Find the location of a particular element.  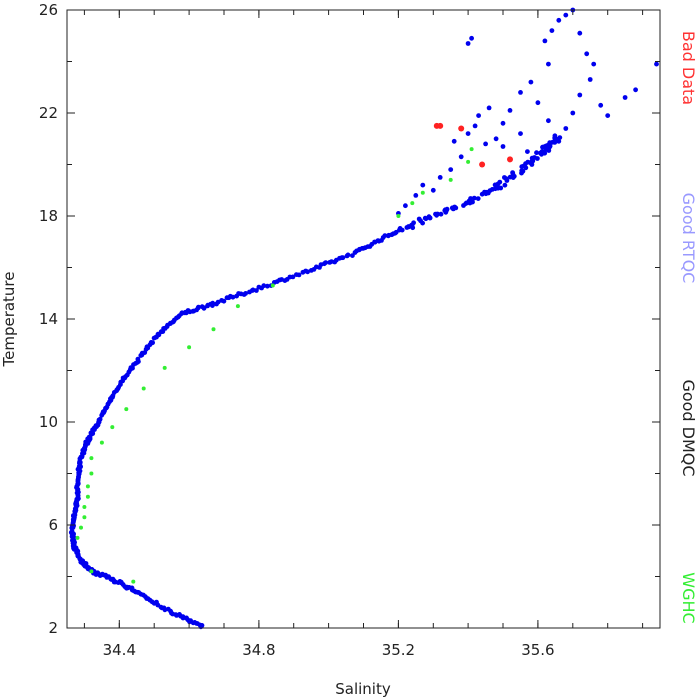

x-tick-label: 35.2 is located at coordinates (398, 650).